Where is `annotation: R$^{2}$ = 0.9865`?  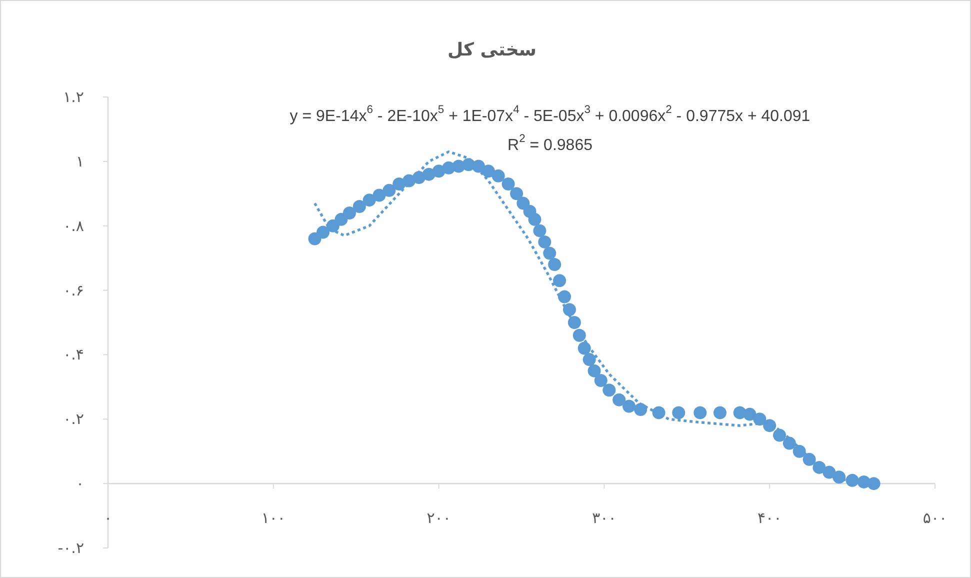
annotation: R$^{2}$ = 0.9865 is located at coordinates (550, 143).